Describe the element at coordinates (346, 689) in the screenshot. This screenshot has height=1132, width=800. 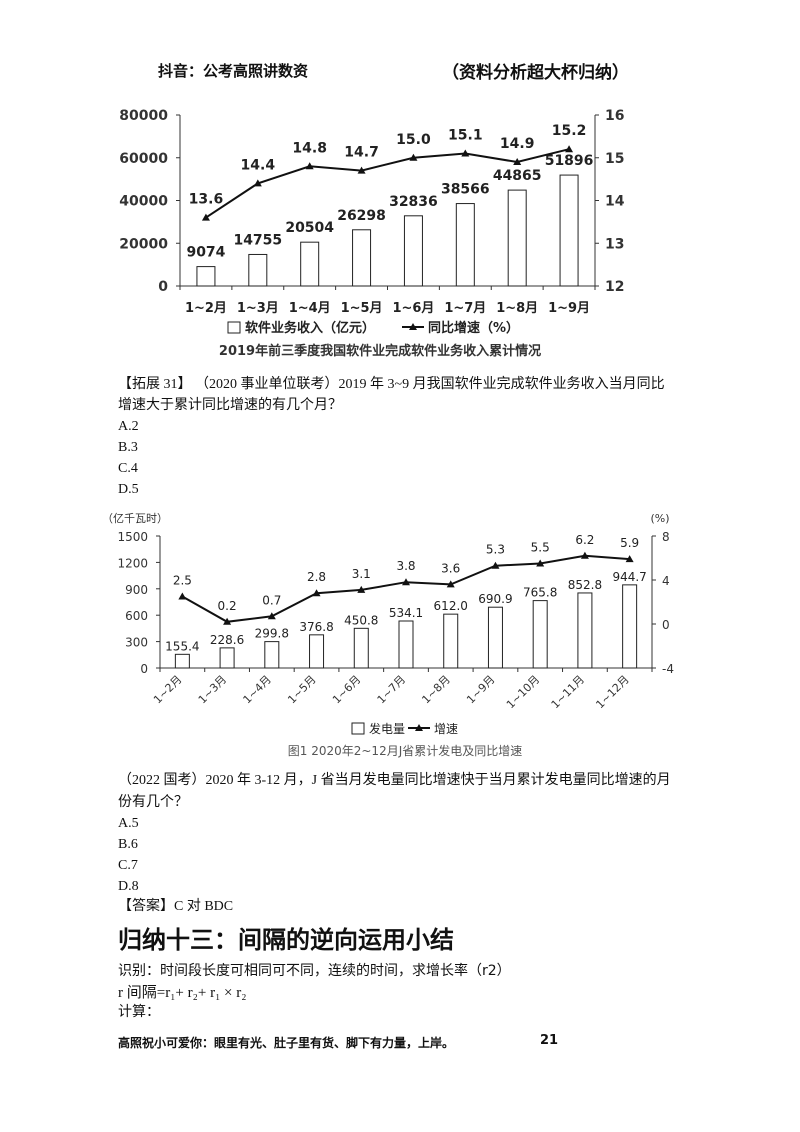
I see `c2-category-label: 1~6月` at that location.